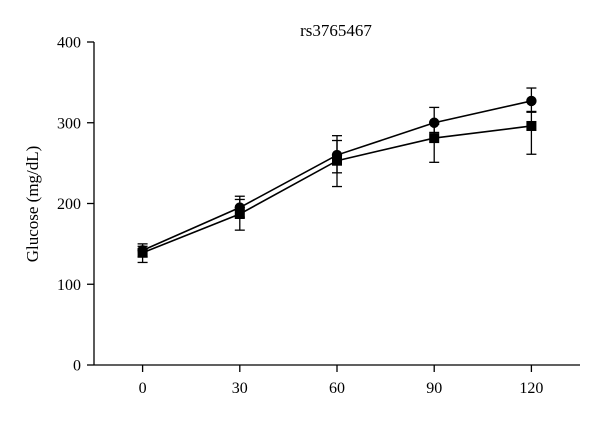 This screenshot has width=600, height=421. Describe the element at coordinates (143, 388) in the screenshot. I see `x-tick-label: 0` at that location.